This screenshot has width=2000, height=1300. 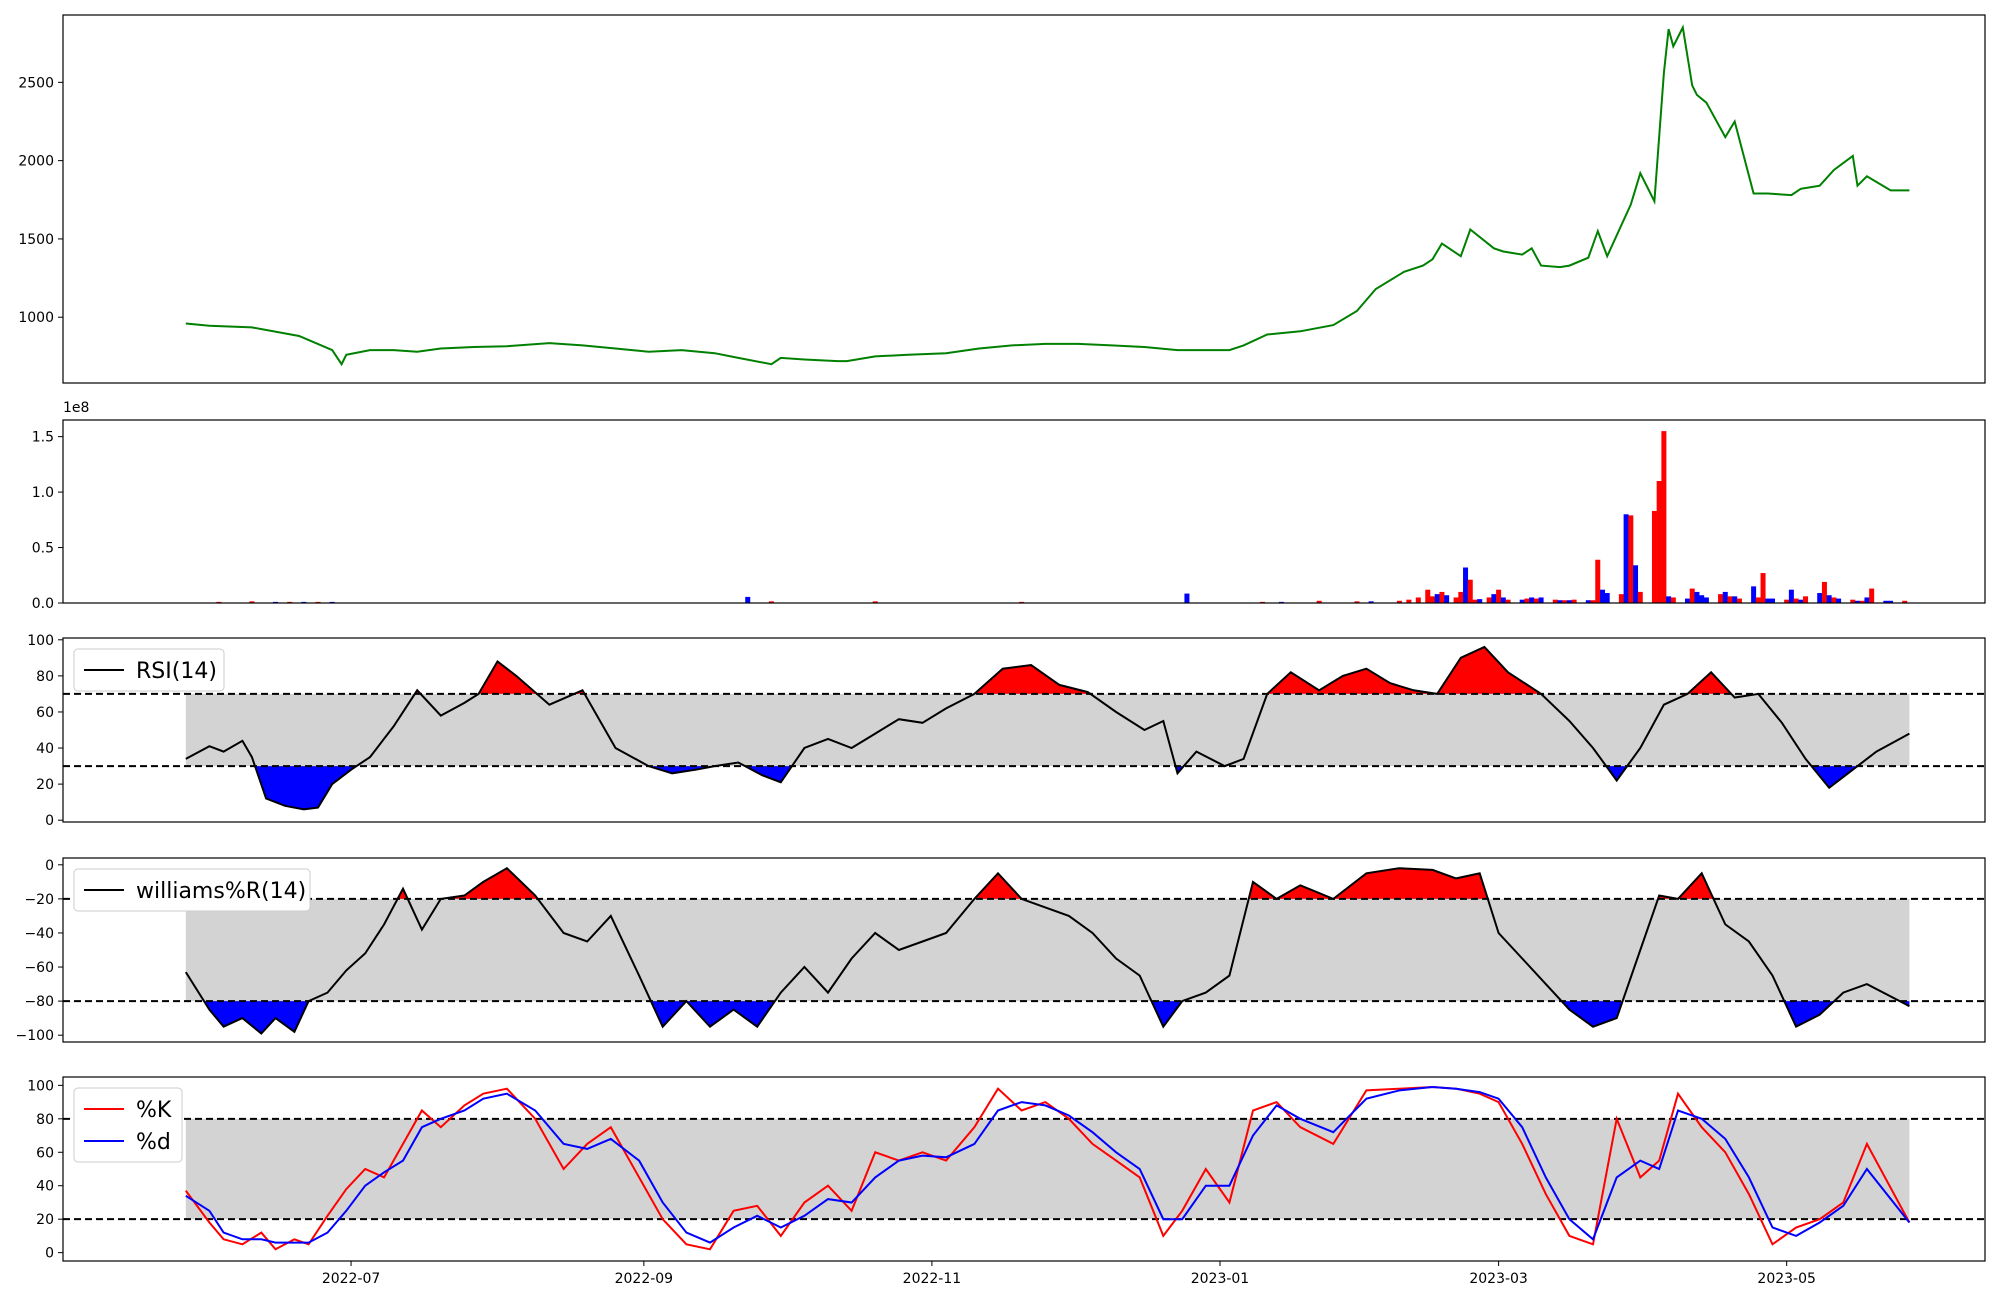 I want to click on y-tick-label: 100, so click(x=40, y=641).